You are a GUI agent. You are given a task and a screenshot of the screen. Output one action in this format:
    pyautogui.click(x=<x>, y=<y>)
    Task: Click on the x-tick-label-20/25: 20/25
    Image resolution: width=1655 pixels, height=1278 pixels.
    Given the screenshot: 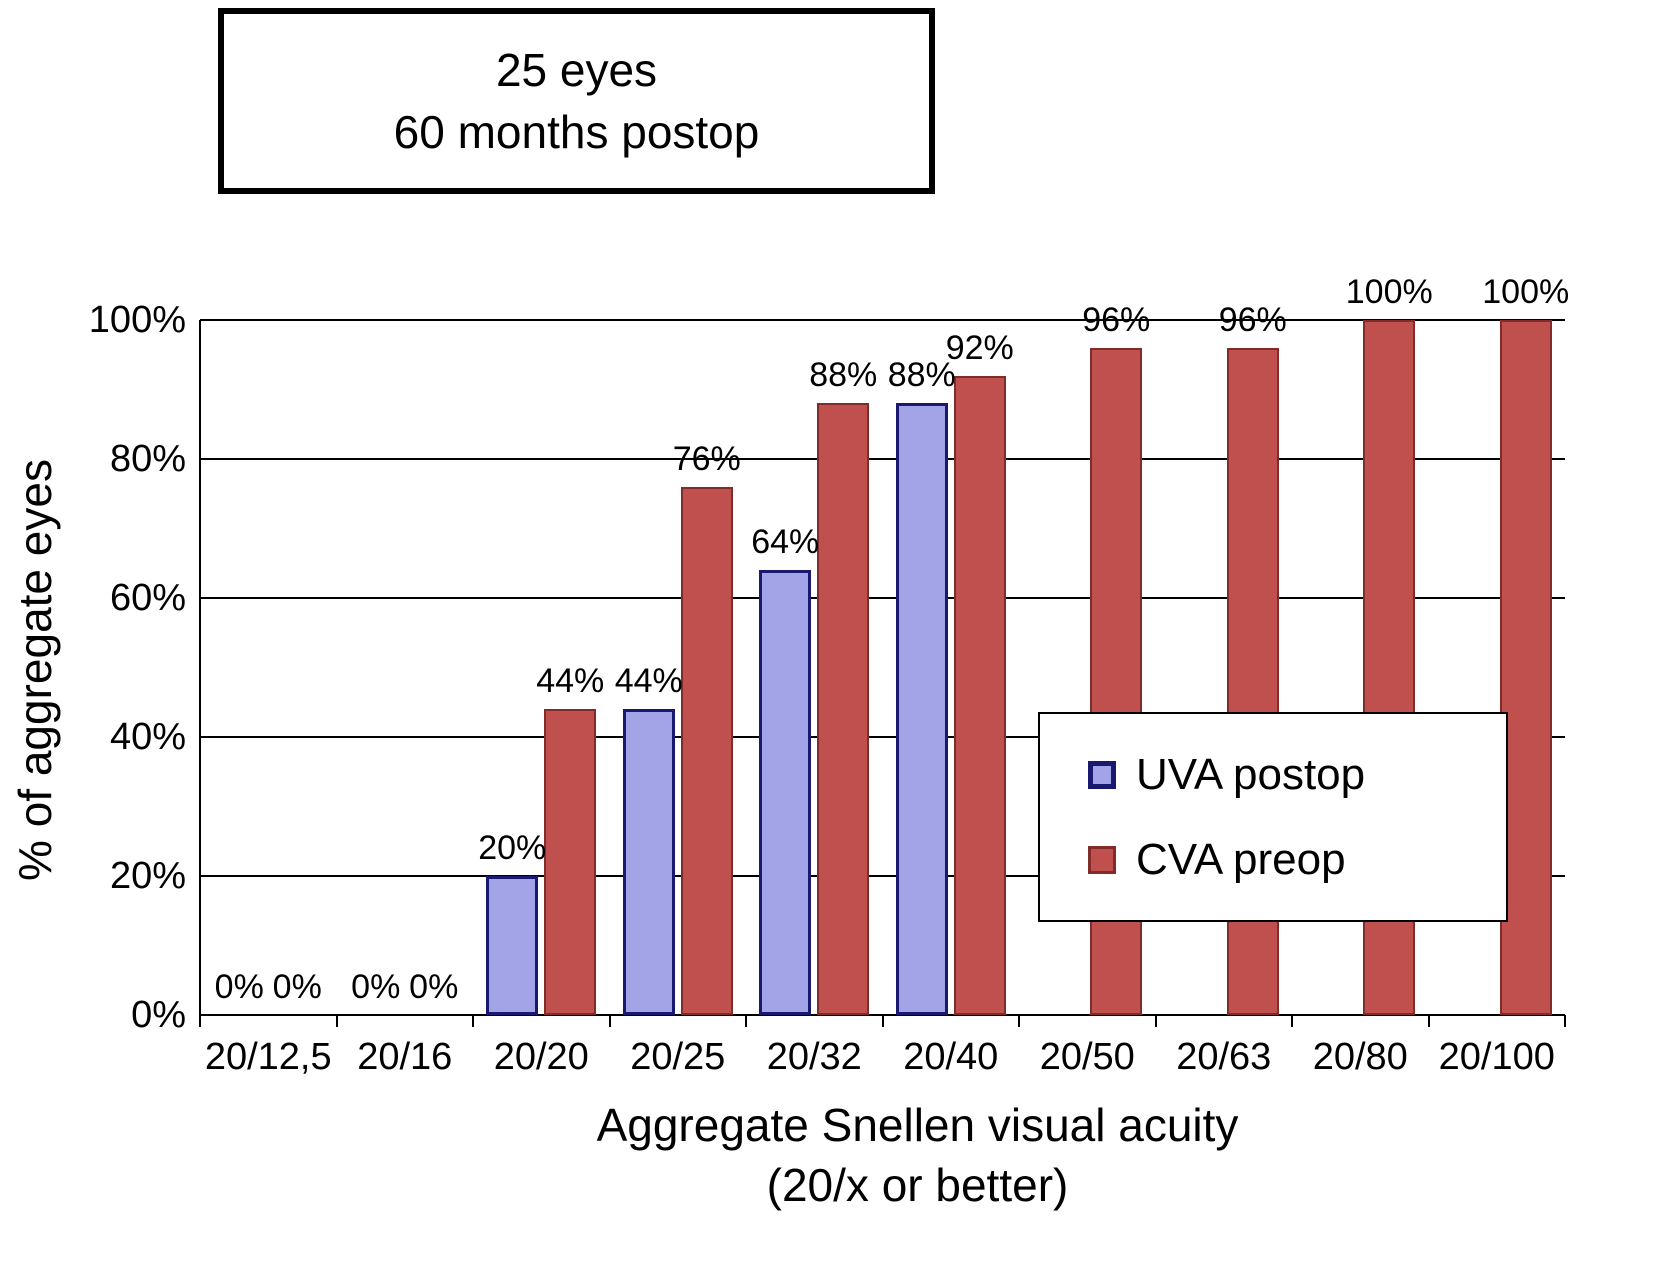 What is the action you would take?
    pyautogui.click(x=678, y=1057)
    